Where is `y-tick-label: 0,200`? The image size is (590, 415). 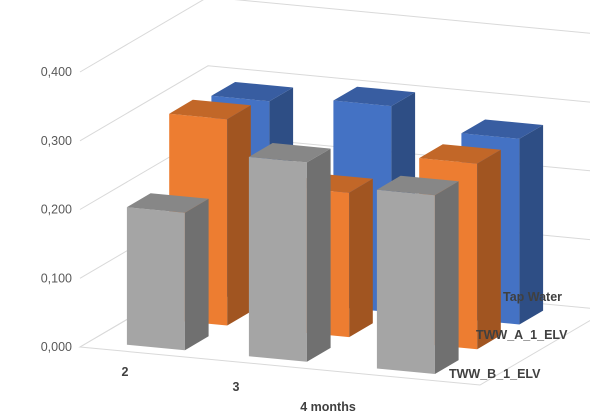
y-tick-label: 0,200 is located at coordinates (56, 210).